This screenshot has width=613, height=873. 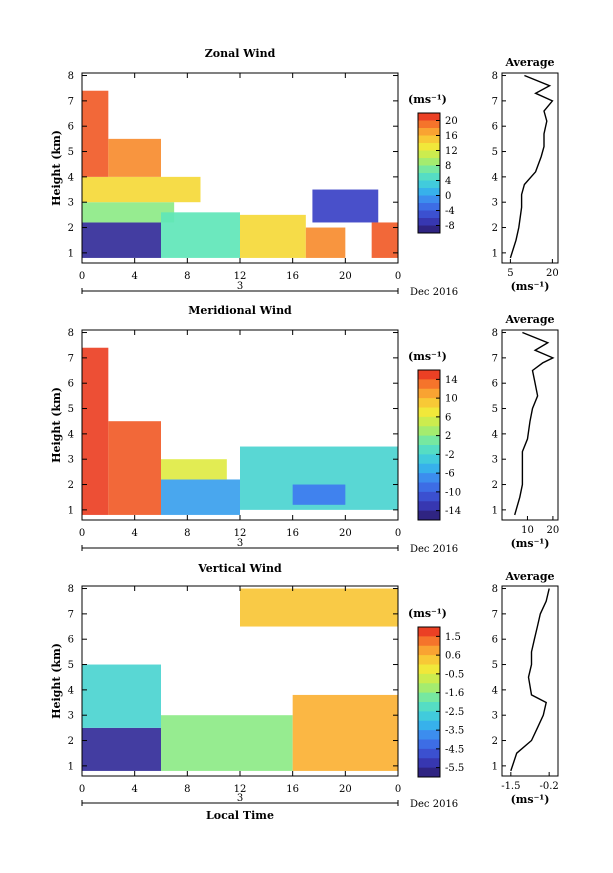 I want to click on x-tick-label: 16, so click(x=292, y=533).